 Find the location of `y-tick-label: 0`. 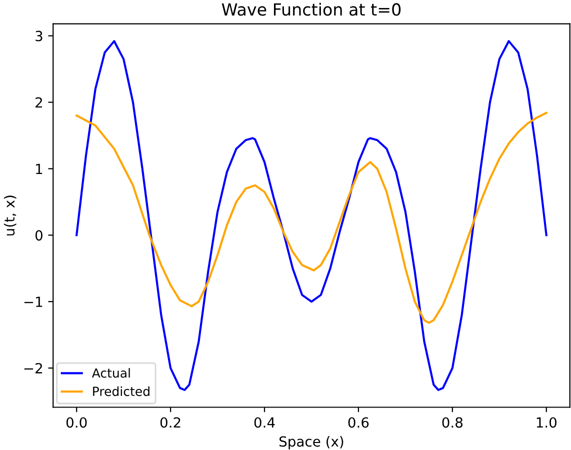

y-tick-label: 0 is located at coordinates (38, 235).